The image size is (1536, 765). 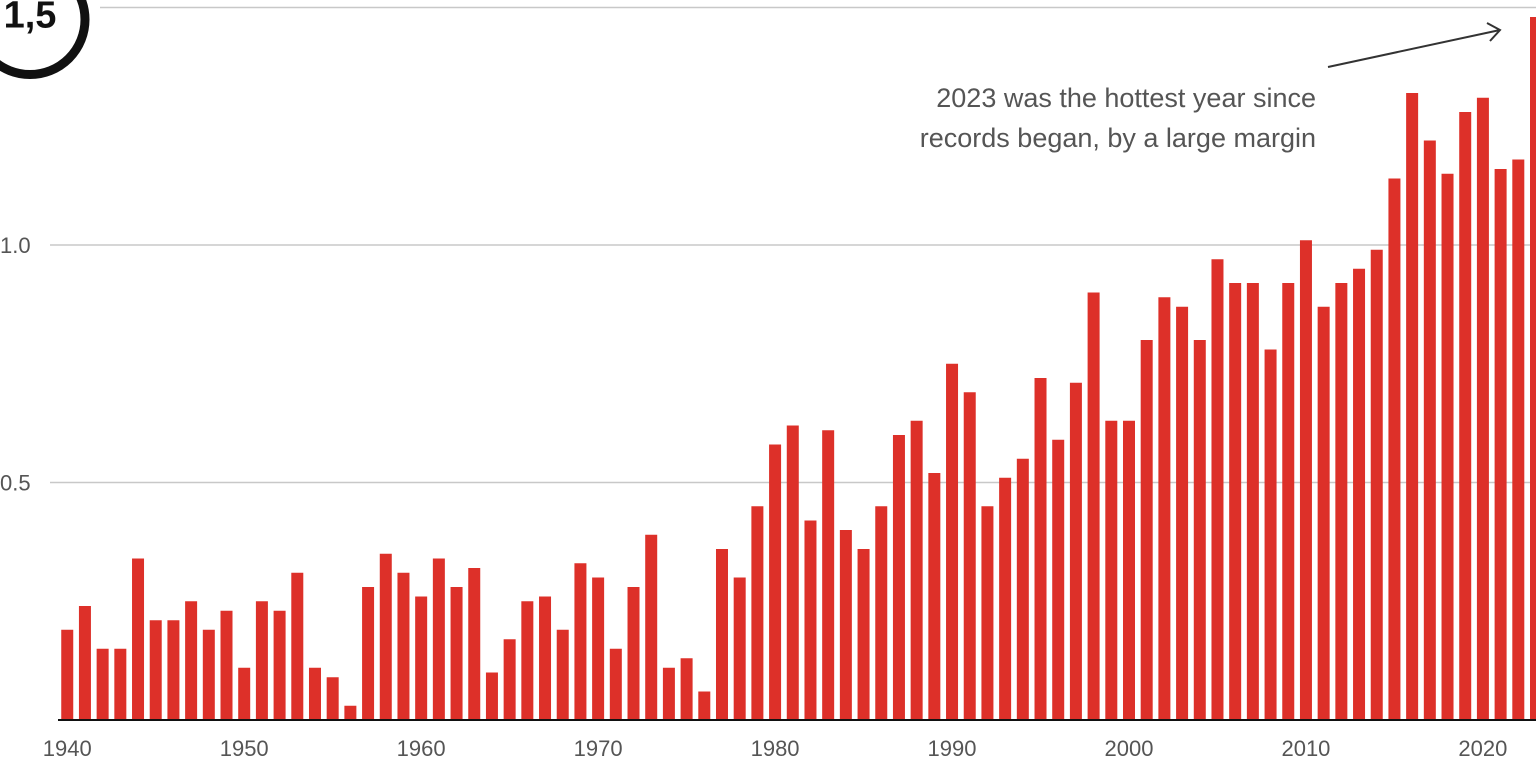 What do you see at coordinates (67, 748) in the screenshot?
I see `x-tick-label: 1940` at bounding box center [67, 748].